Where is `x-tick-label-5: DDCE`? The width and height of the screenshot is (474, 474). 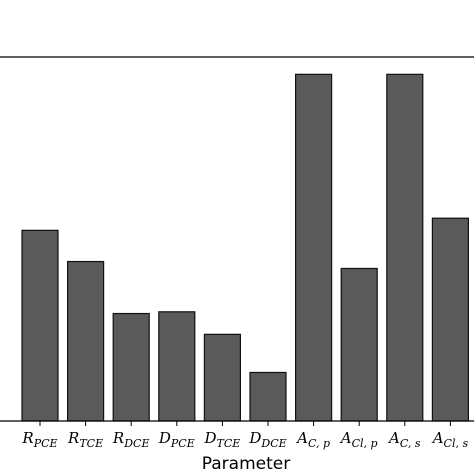
x-tick-label-5: DDCE is located at coordinates (267, 439).